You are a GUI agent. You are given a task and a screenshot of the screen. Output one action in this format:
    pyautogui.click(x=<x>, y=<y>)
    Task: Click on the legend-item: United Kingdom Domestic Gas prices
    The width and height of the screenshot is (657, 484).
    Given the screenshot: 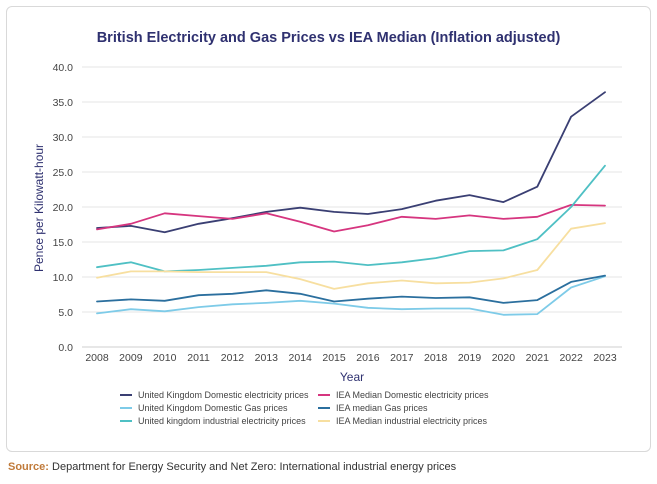 What is the action you would take?
    pyautogui.click(x=204, y=408)
    